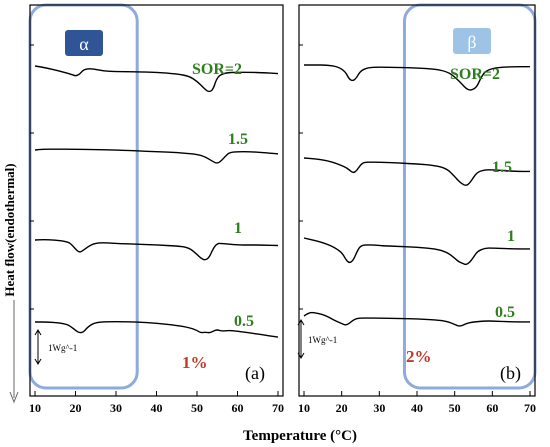  I want to click on x-axis-label: Temperature (°C), so click(300, 436).